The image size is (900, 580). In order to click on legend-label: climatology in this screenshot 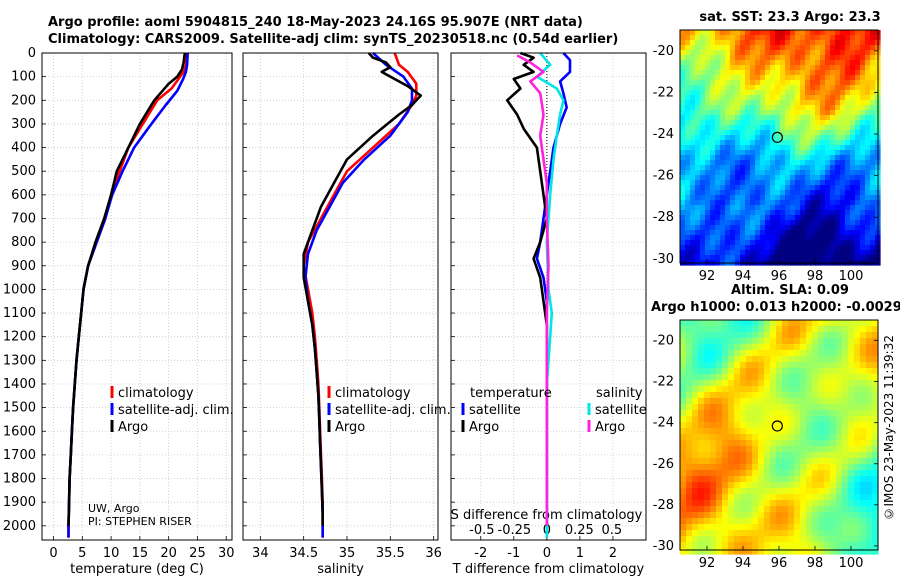, I will do `click(373, 393)`.